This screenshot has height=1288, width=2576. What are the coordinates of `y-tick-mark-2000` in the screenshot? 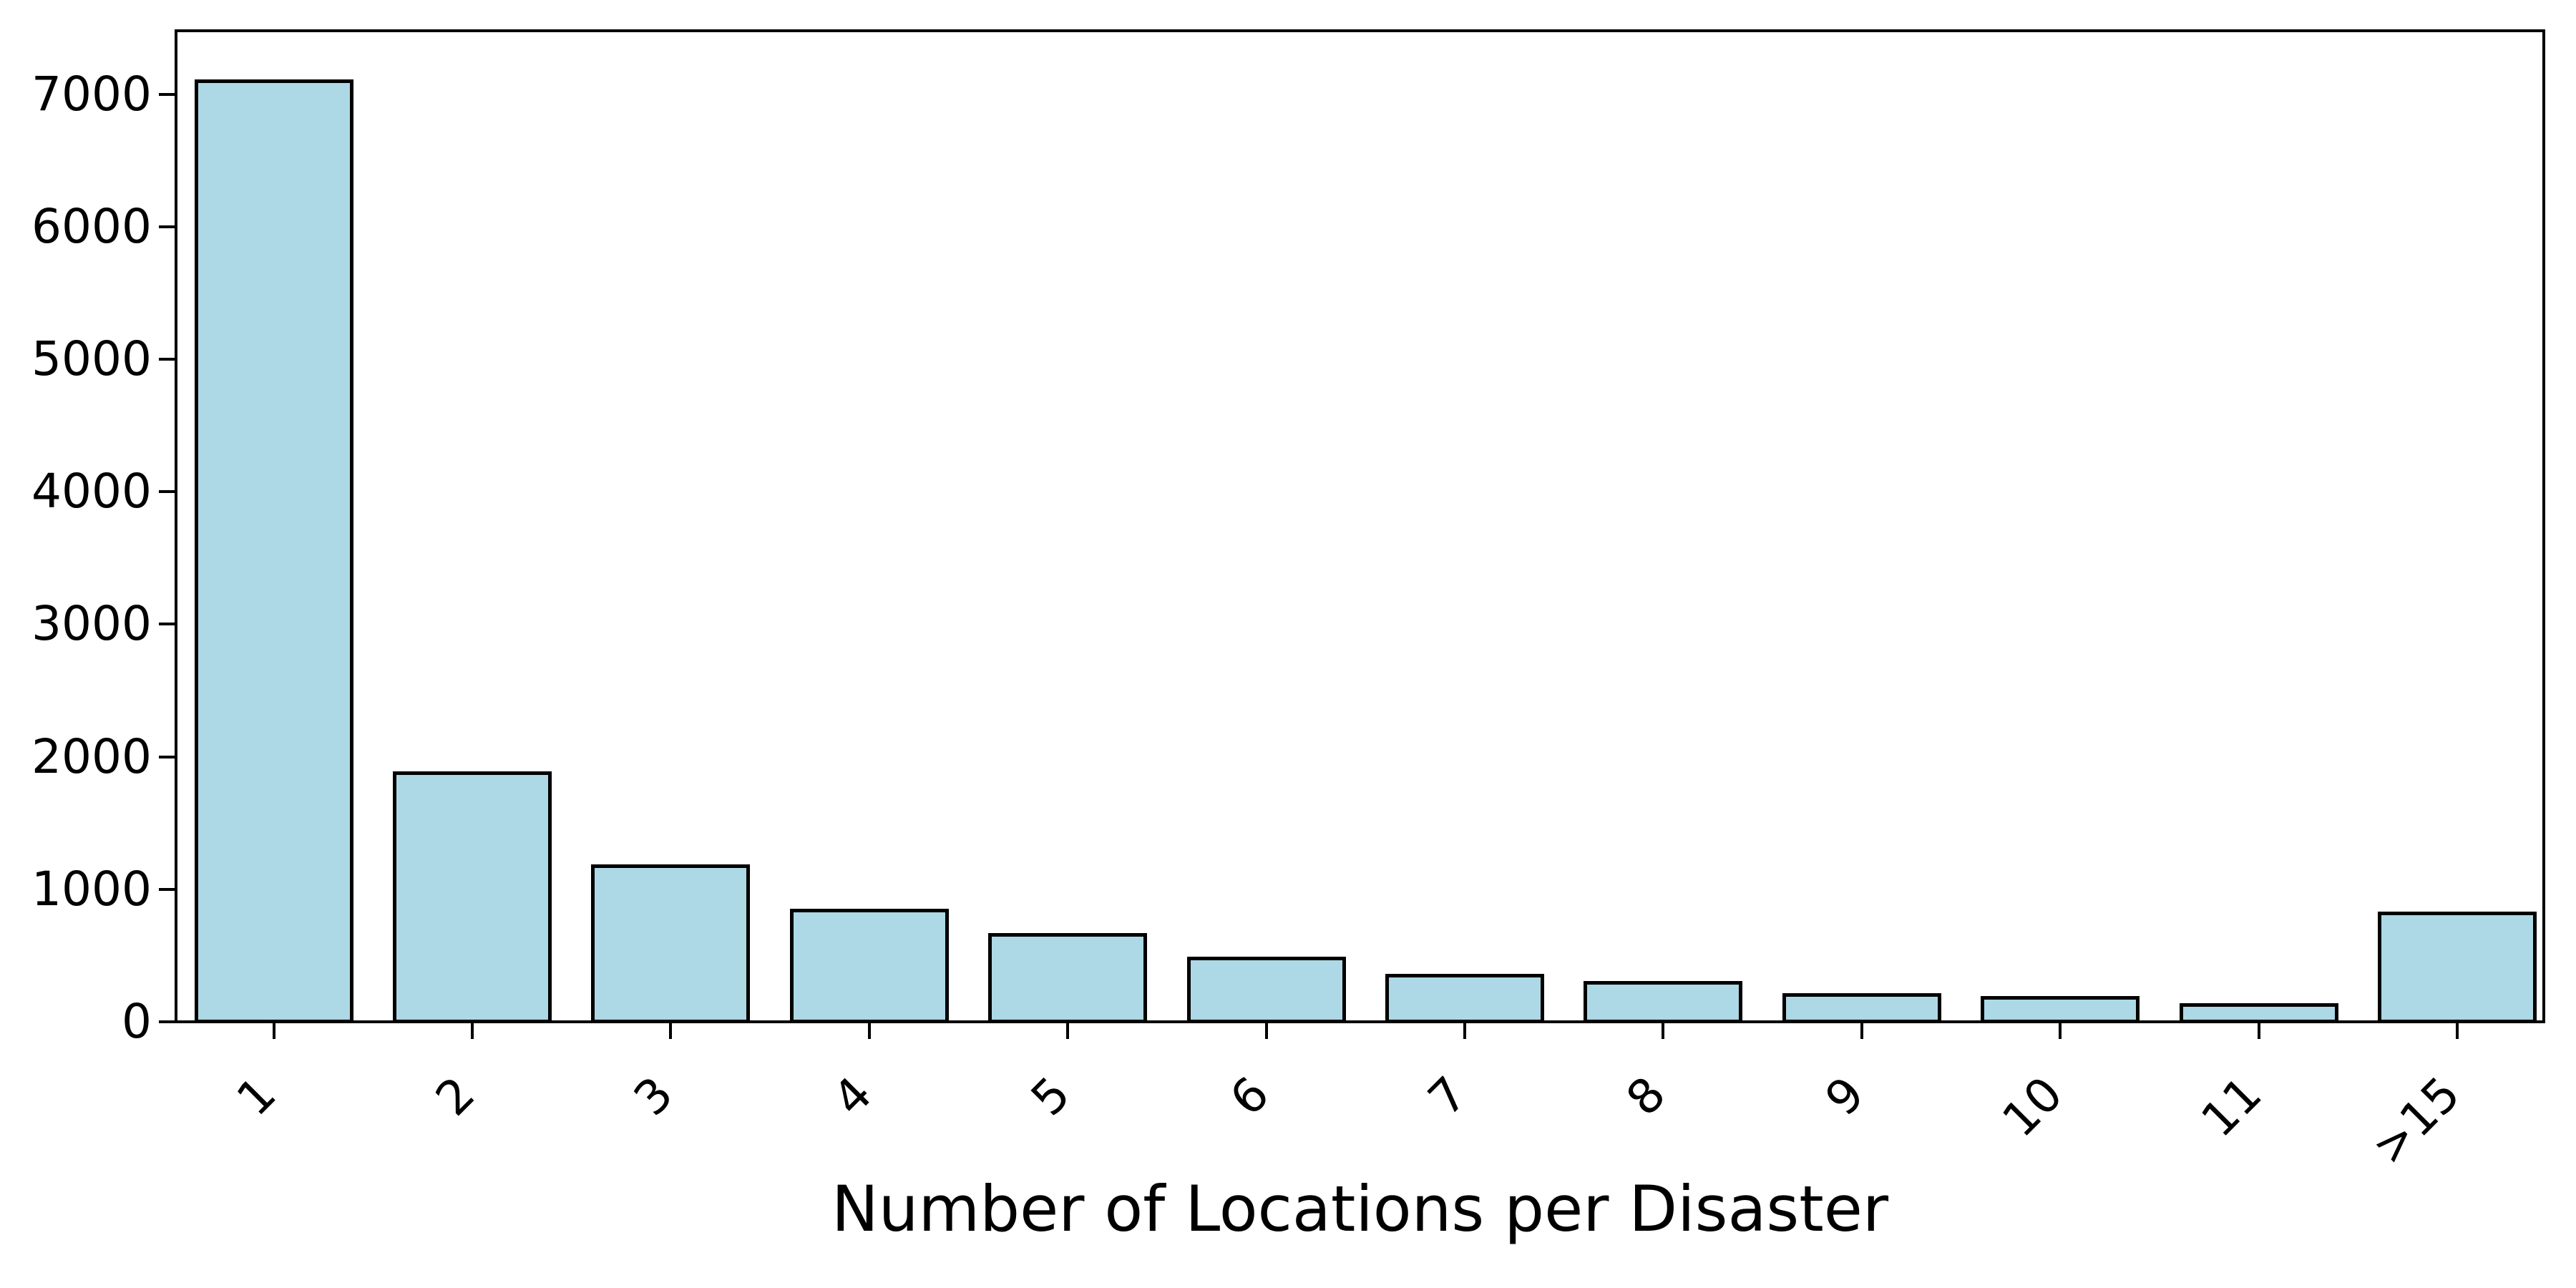 It's located at (167, 757).